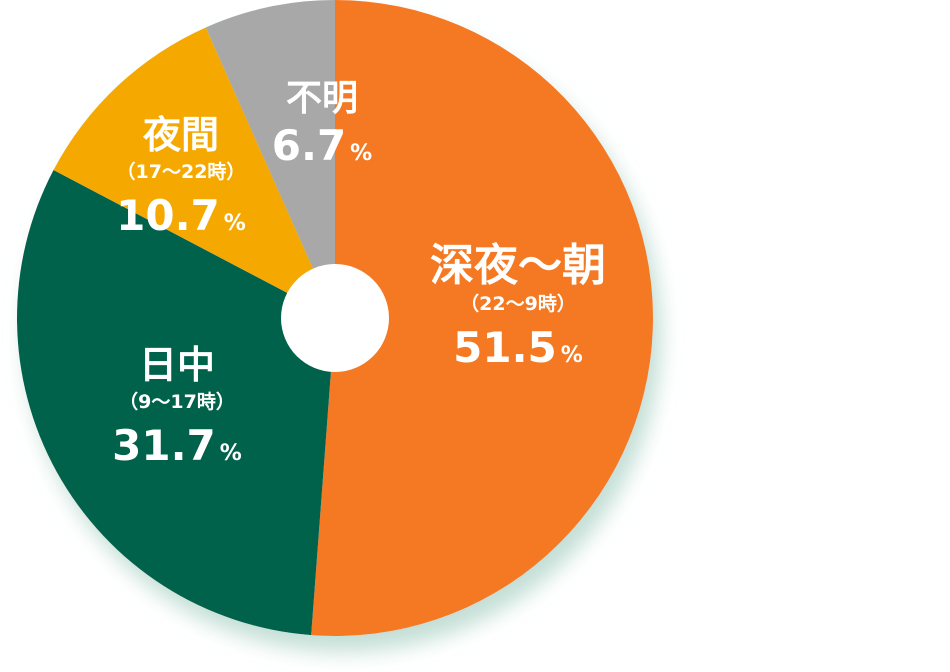 Image resolution: width=950 pixels, height=672 pixels. What do you see at coordinates (177, 365) in the screenshot?
I see `slice-1-label: 日中` at bounding box center [177, 365].